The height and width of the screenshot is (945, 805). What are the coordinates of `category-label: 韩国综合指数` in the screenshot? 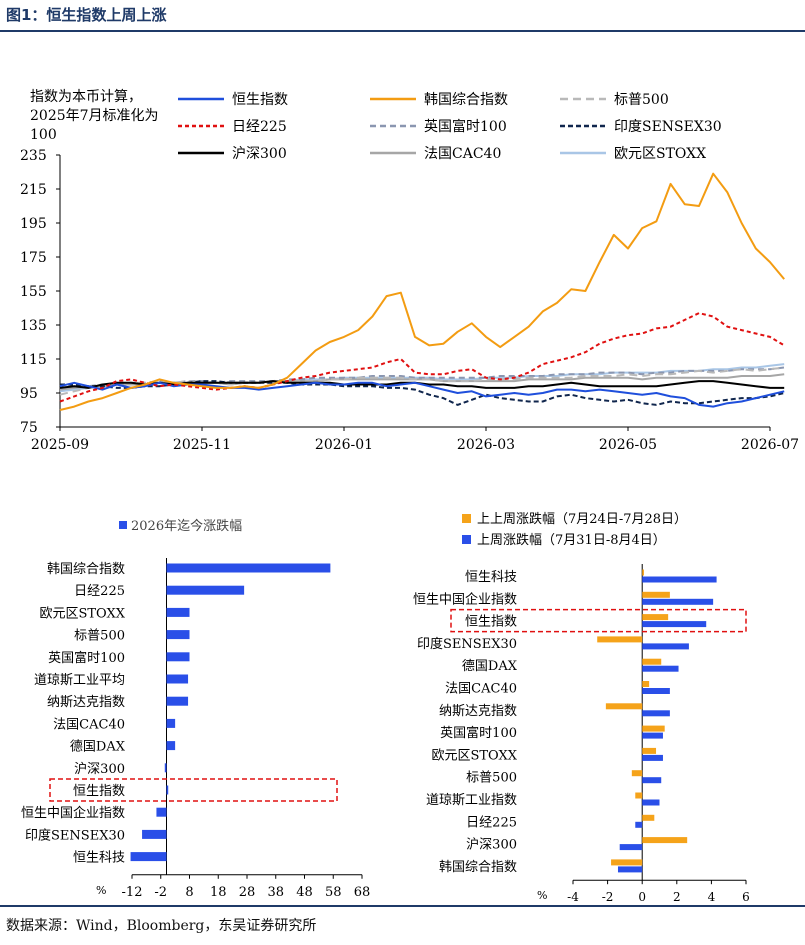 It's located at (478, 867).